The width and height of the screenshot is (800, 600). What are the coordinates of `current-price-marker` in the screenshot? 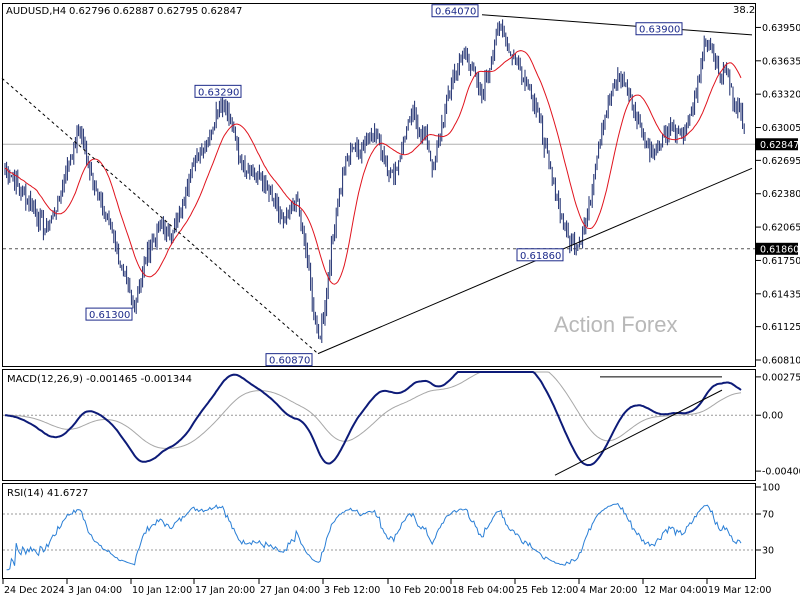 It's located at (777, 144).